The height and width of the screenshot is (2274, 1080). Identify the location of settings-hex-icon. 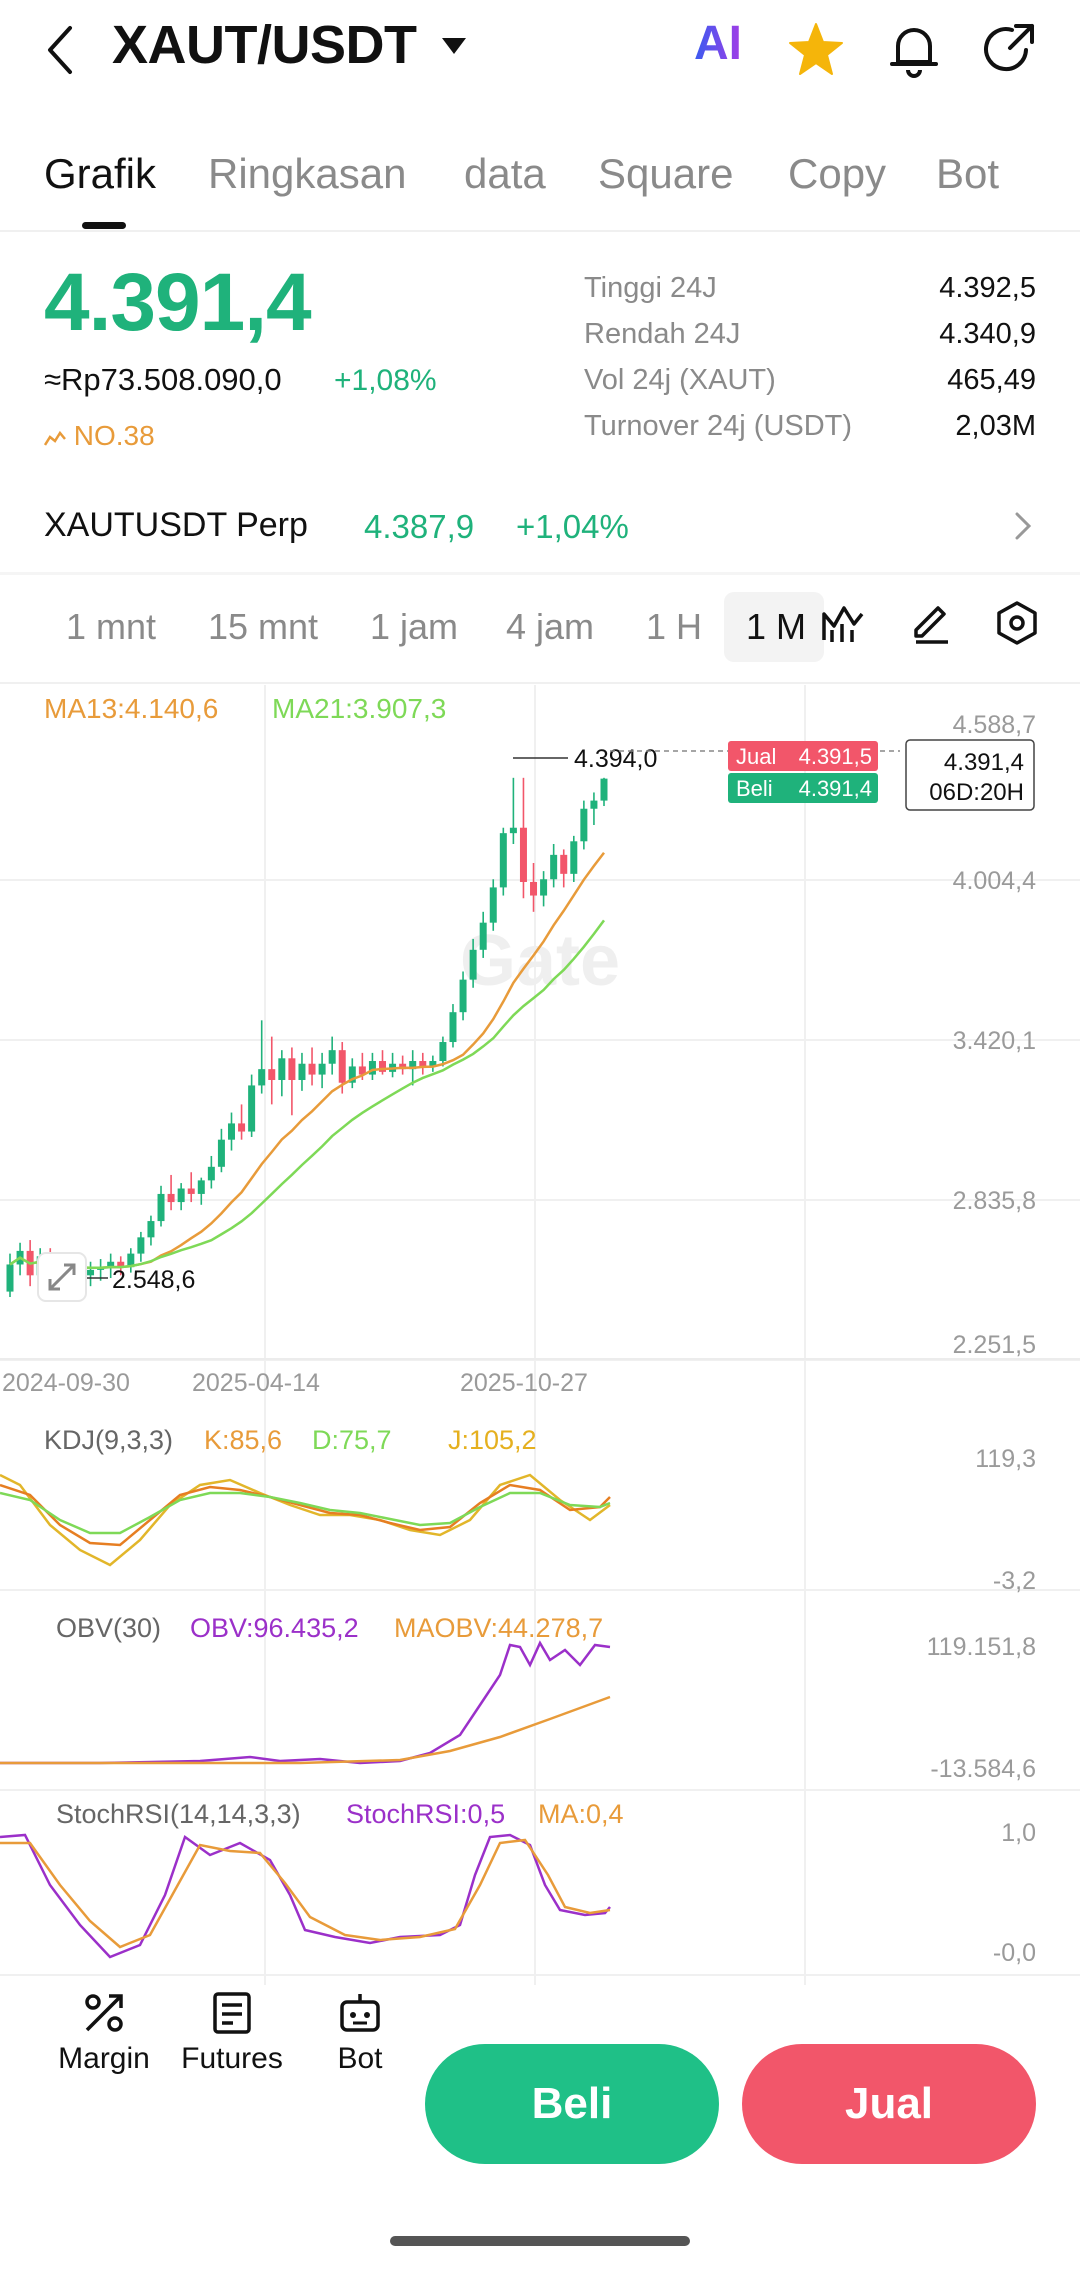
(1017, 623).